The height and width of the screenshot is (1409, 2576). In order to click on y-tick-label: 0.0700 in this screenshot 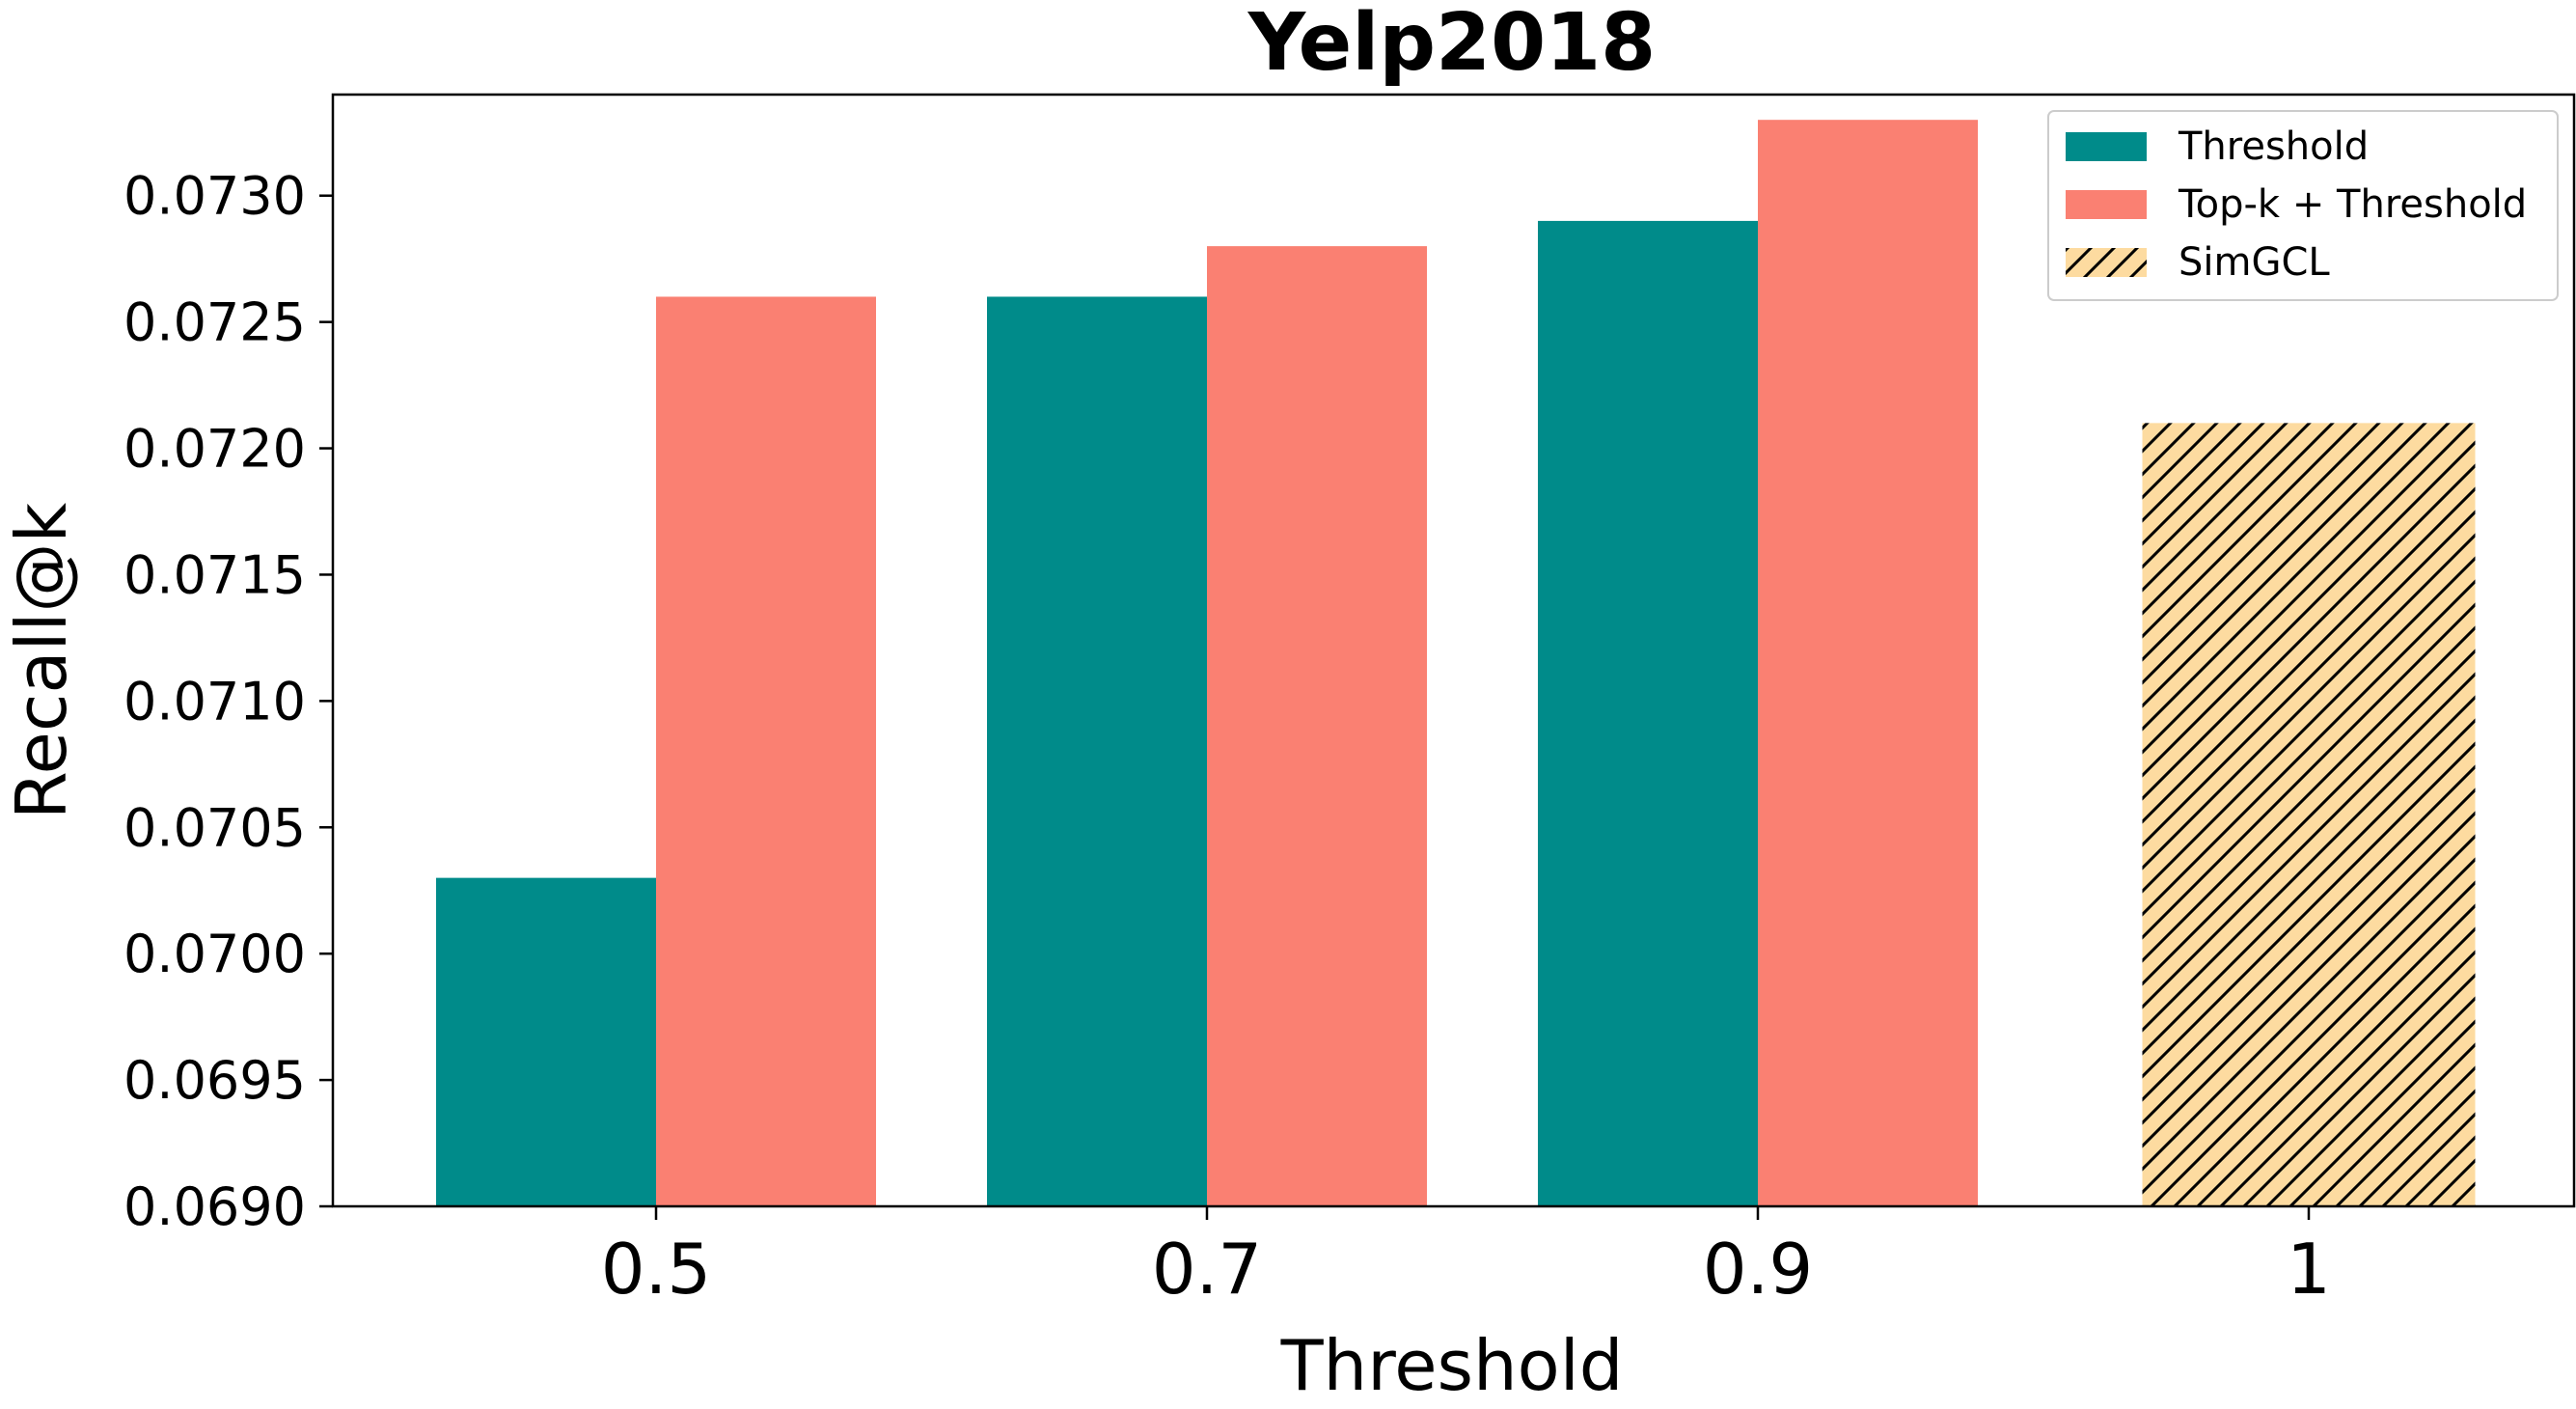, I will do `click(215, 954)`.